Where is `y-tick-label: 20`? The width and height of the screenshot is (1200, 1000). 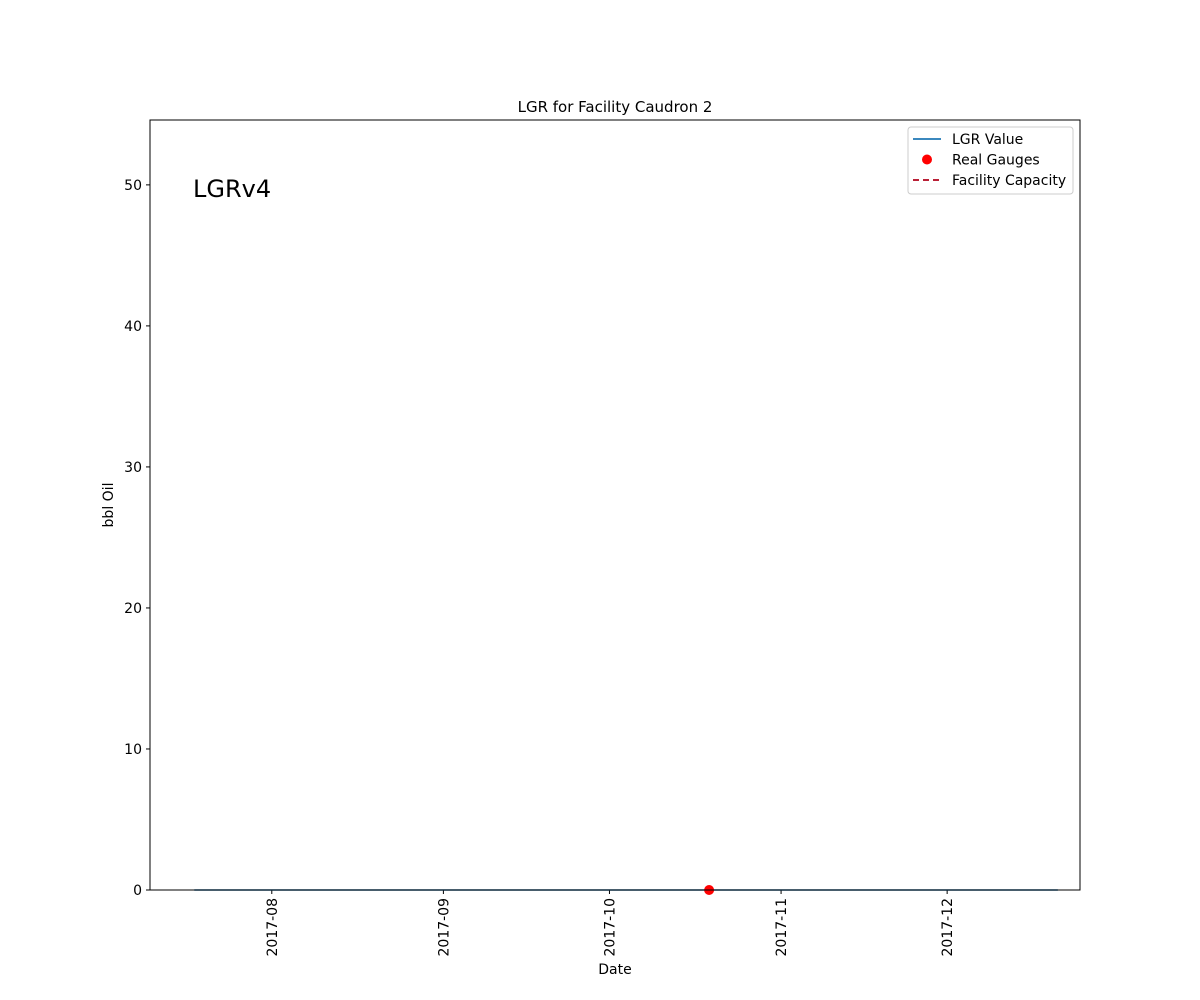 y-tick-label: 20 is located at coordinates (133, 609).